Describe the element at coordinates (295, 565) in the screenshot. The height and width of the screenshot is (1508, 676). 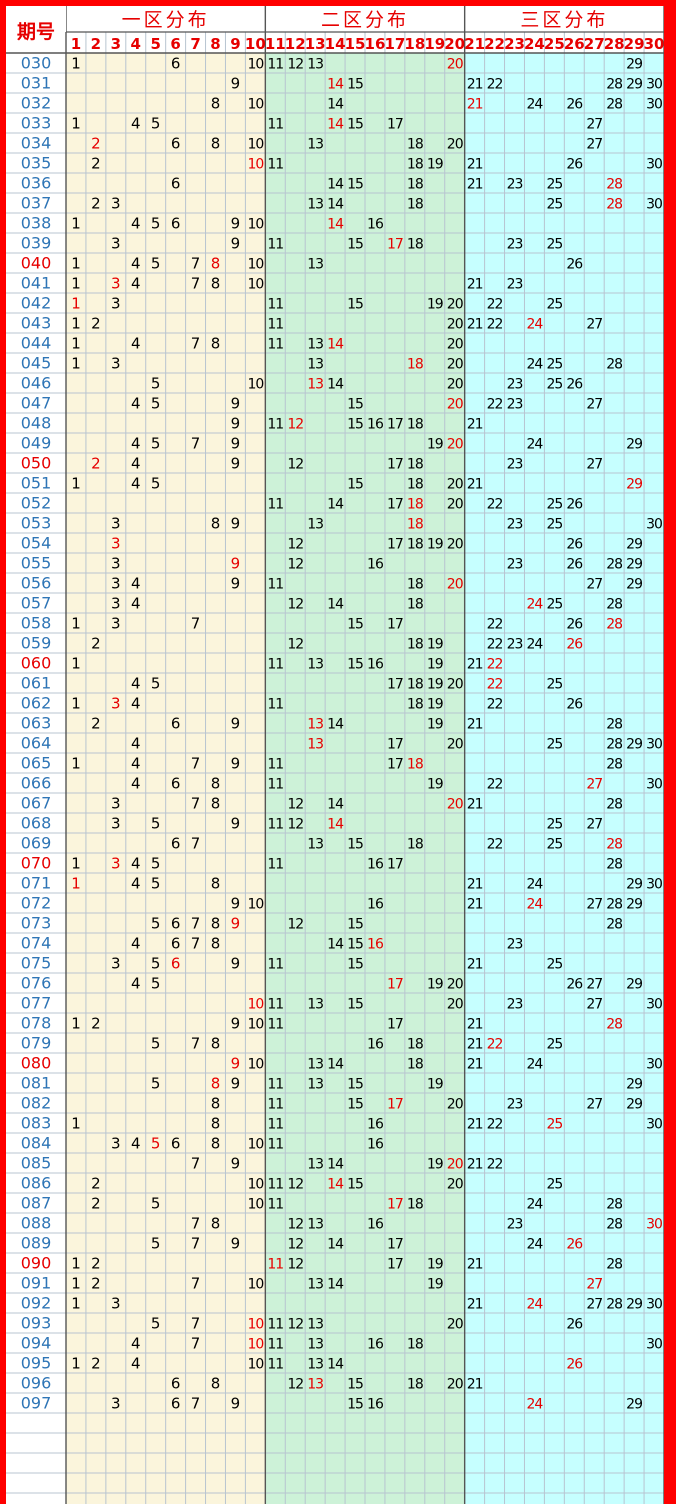
I see `number-cell: 12` at that location.